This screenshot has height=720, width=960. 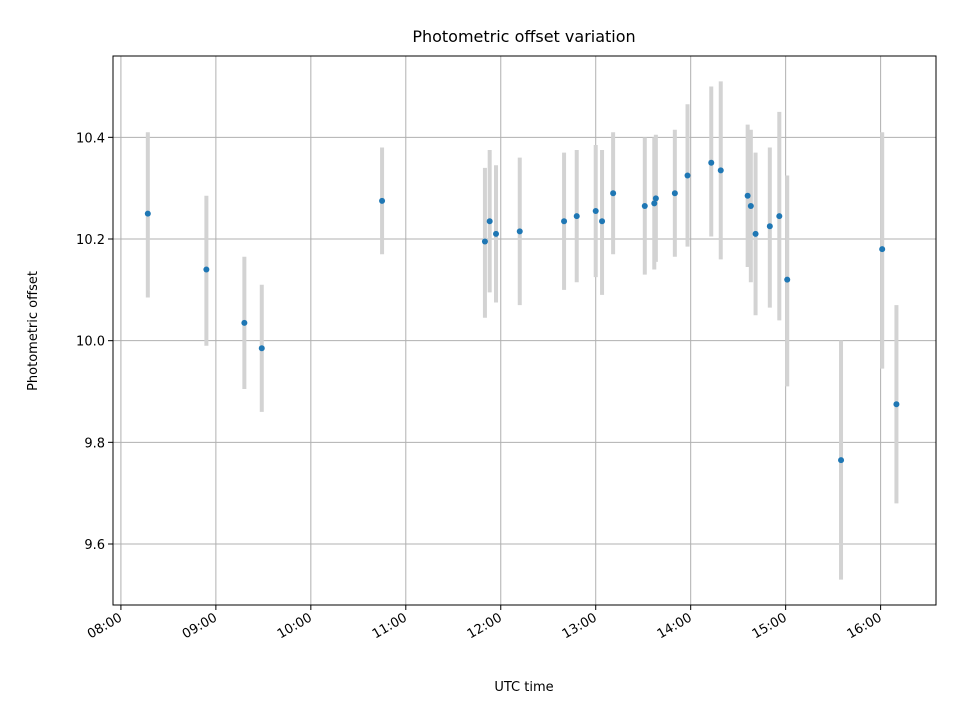 What do you see at coordinates (90, 342) in the screenshot?
I see `y-tick-label: 10.0` at bounding box center [90, 342].